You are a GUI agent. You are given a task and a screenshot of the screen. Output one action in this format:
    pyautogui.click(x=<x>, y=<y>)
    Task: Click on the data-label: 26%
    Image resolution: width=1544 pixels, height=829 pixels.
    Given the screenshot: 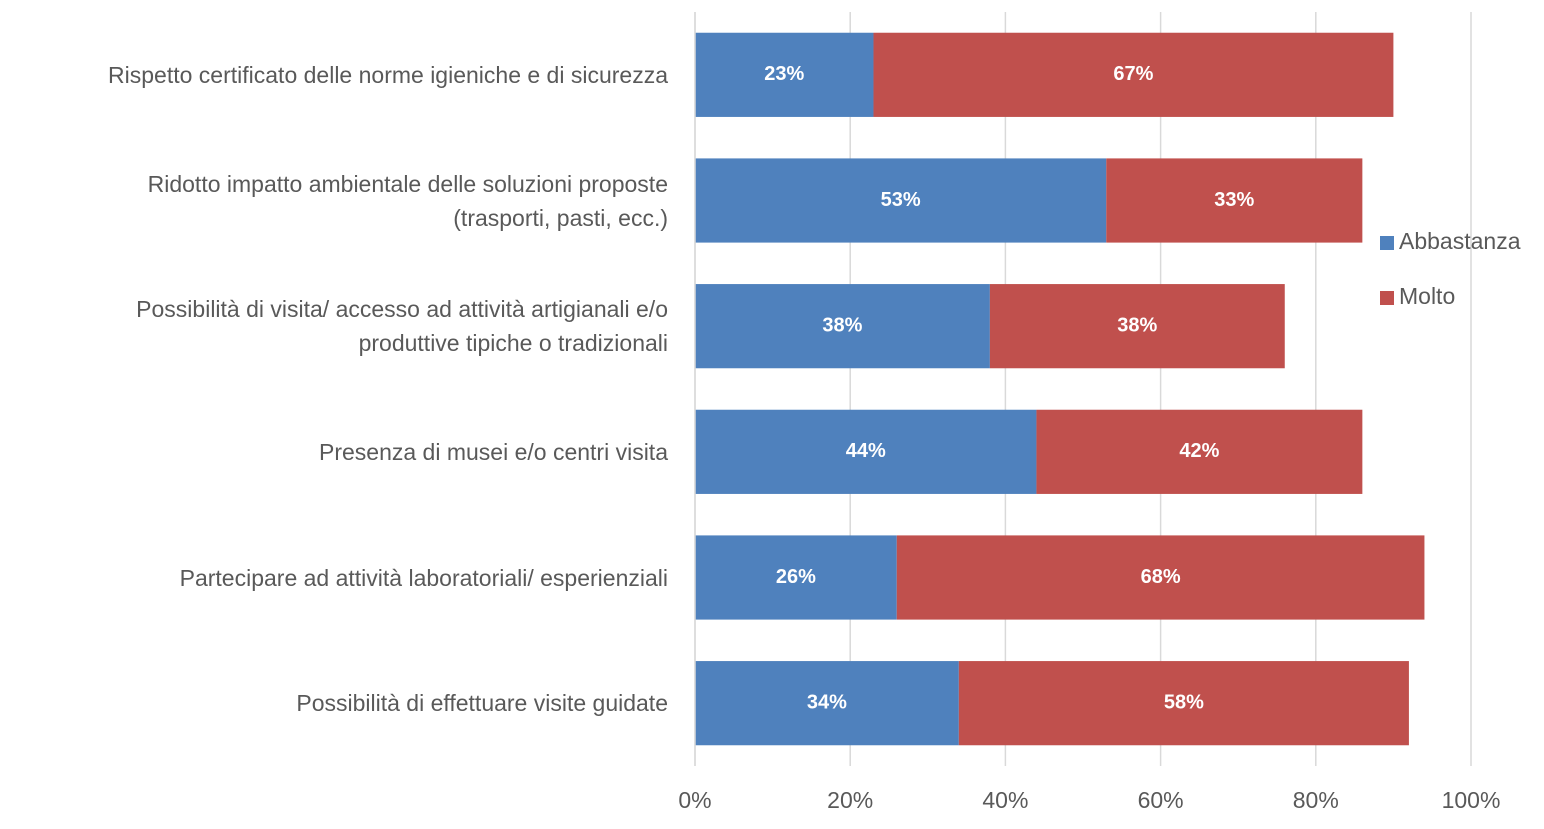 What is the action you would take?
    pyautogui.click(x=796, y=577)
    